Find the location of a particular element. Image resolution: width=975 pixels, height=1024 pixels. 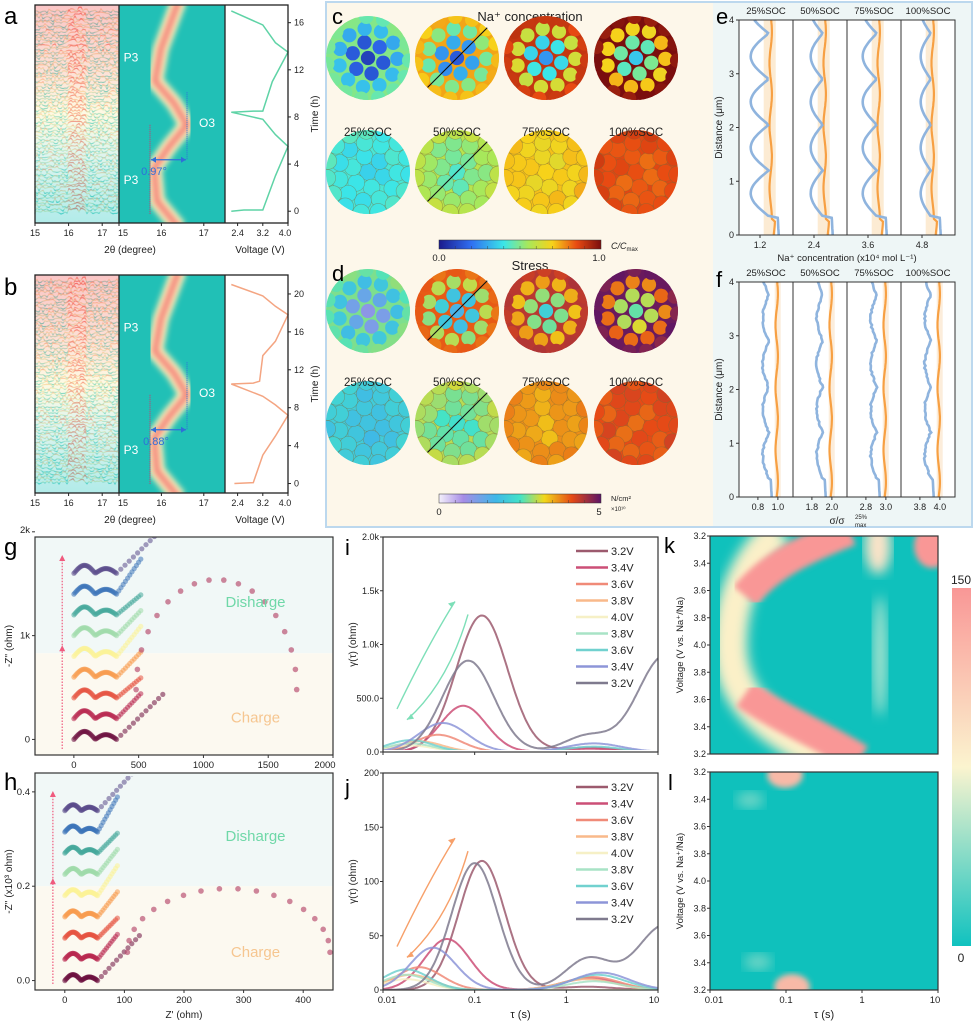

bulk-profile is located at coordinates (934, 127).